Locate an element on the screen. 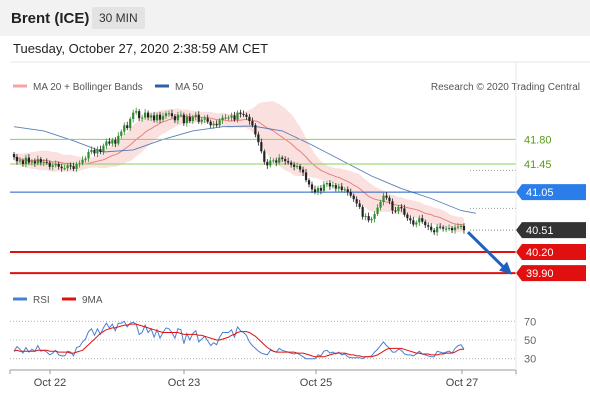 The image size is (590, 400). legend-bollinger-label: MA 20 + Bollinger Bands is located at coordinates (88, 87).